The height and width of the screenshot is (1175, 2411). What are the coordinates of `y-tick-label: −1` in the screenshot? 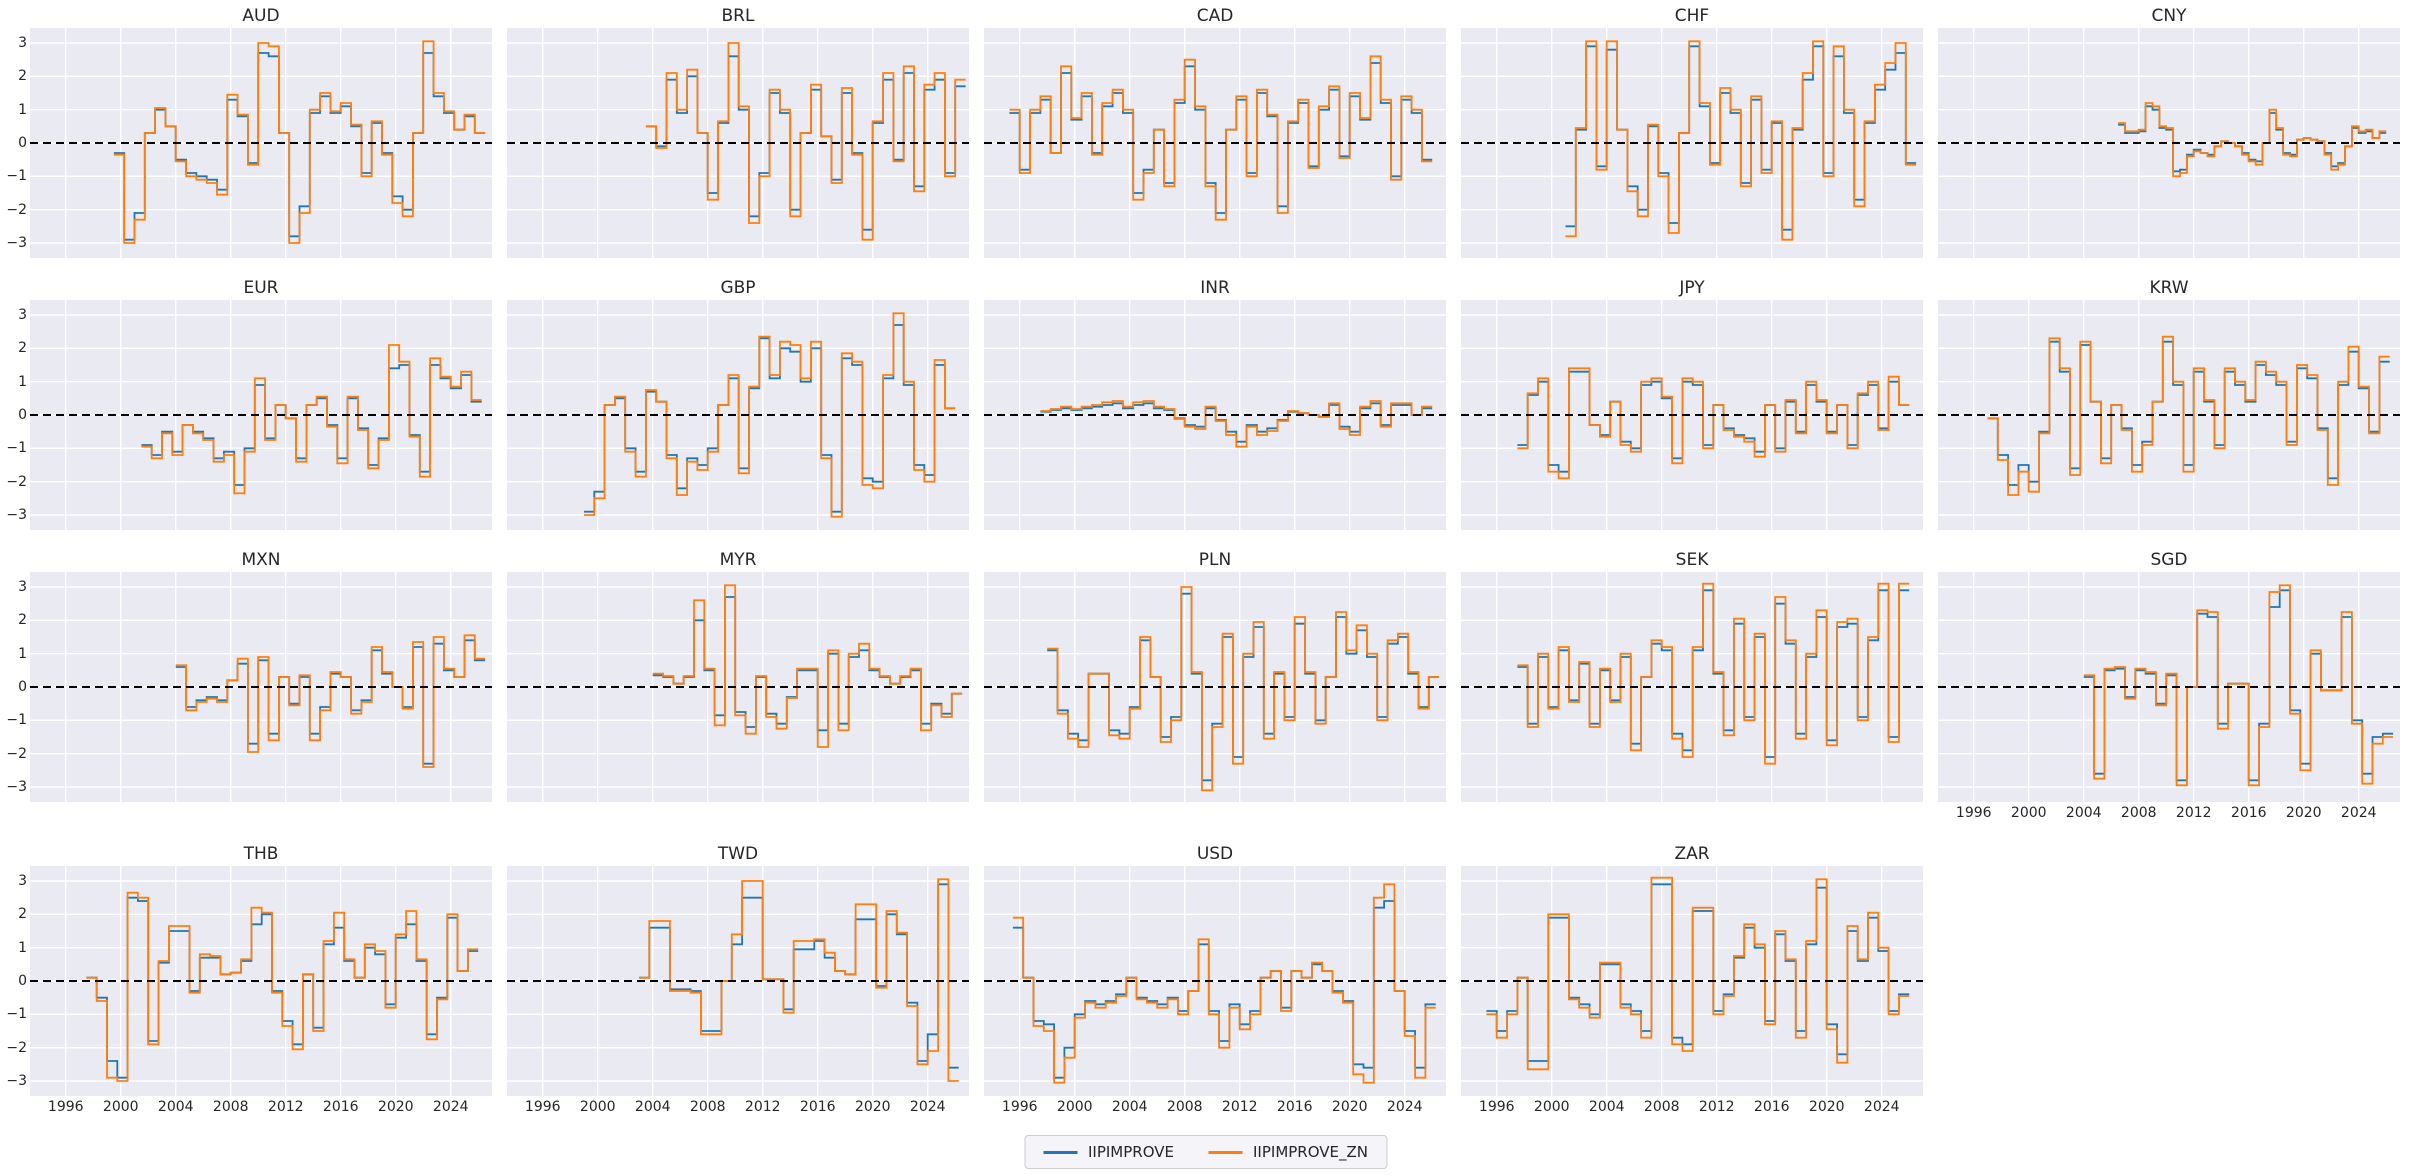 It's located at (16, 176).